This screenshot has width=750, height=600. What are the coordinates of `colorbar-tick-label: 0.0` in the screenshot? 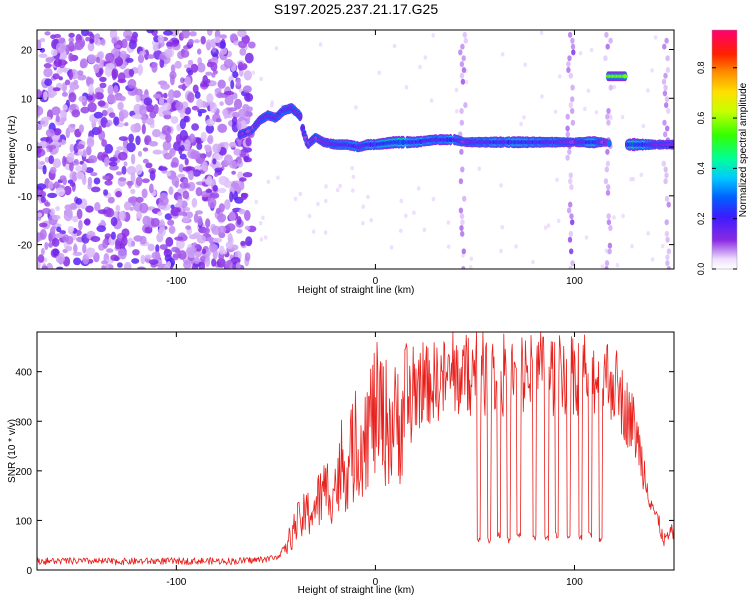 It's located at (701, 269).